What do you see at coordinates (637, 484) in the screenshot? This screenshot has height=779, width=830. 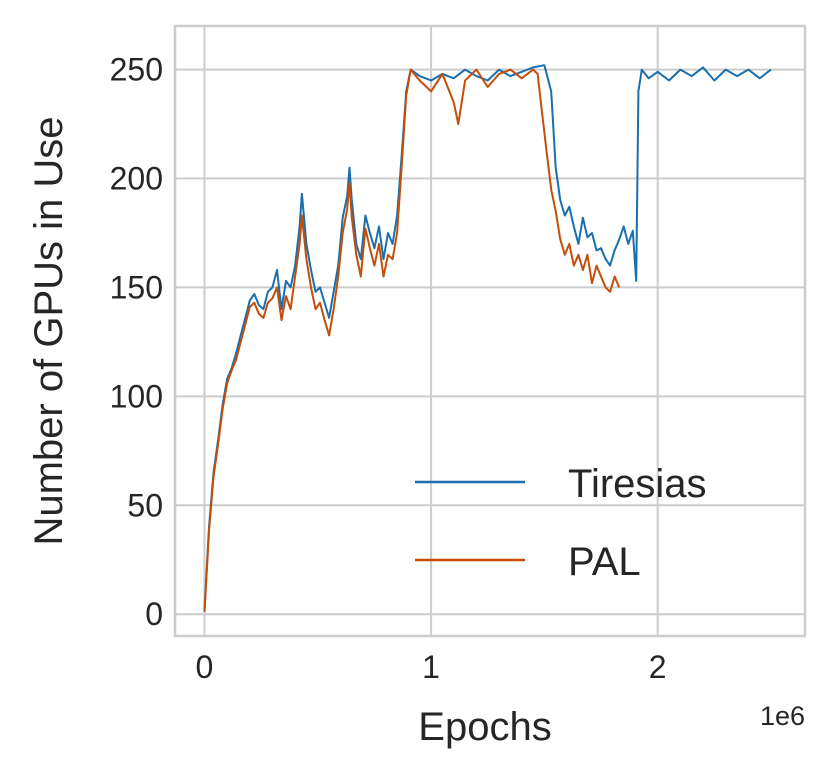 I see `legend-label-tiresias: Tiresias` at bounding box center [637, 484].